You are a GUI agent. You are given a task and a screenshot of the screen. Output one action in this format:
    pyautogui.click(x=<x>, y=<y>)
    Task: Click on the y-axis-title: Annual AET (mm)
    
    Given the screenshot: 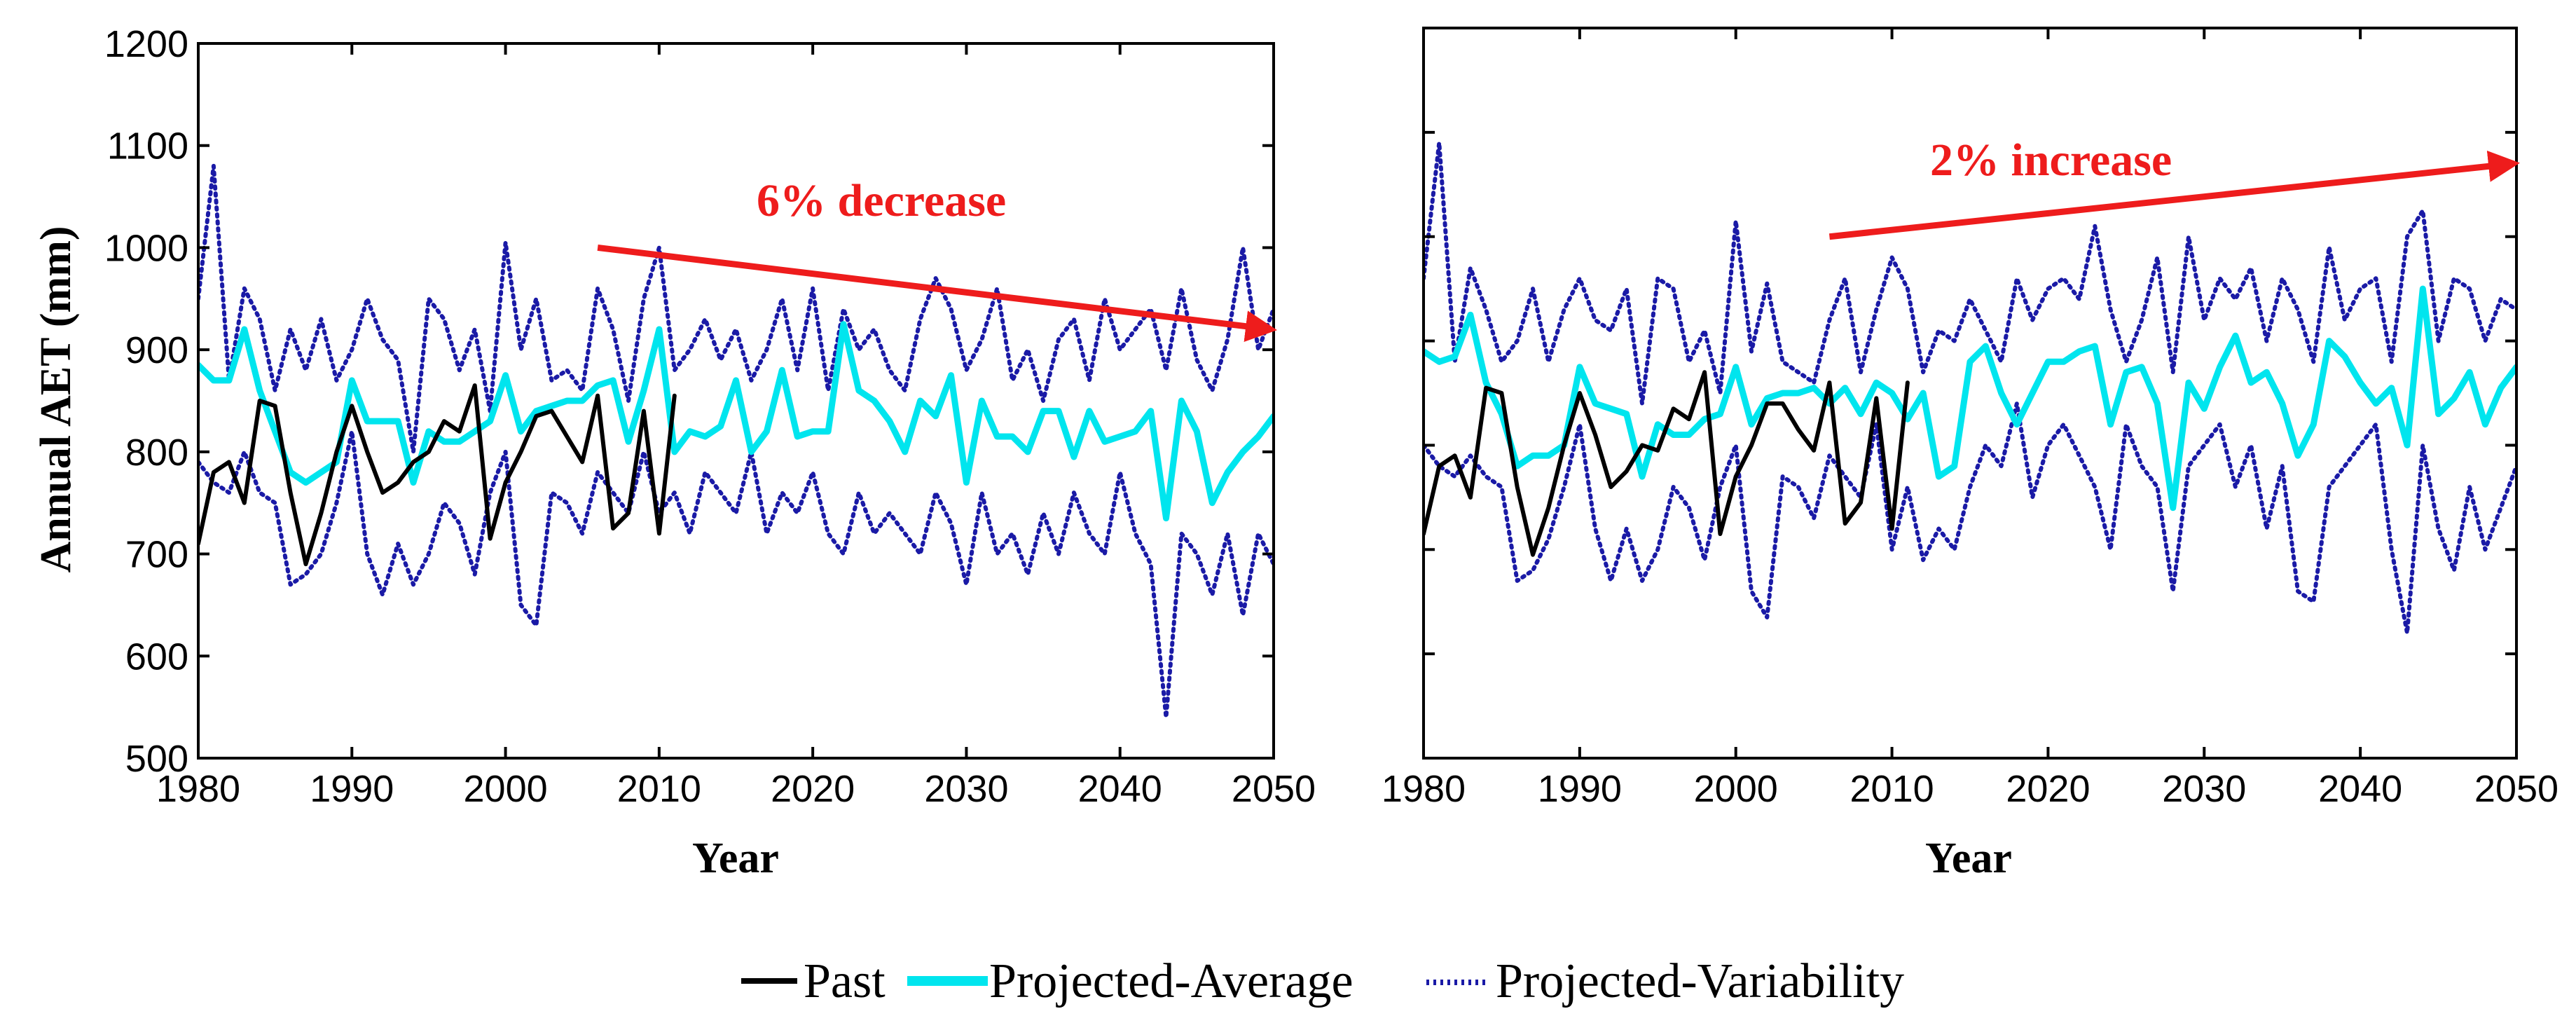 What is the action you would take?
    pyautogui.click(x=56, y=399)
    